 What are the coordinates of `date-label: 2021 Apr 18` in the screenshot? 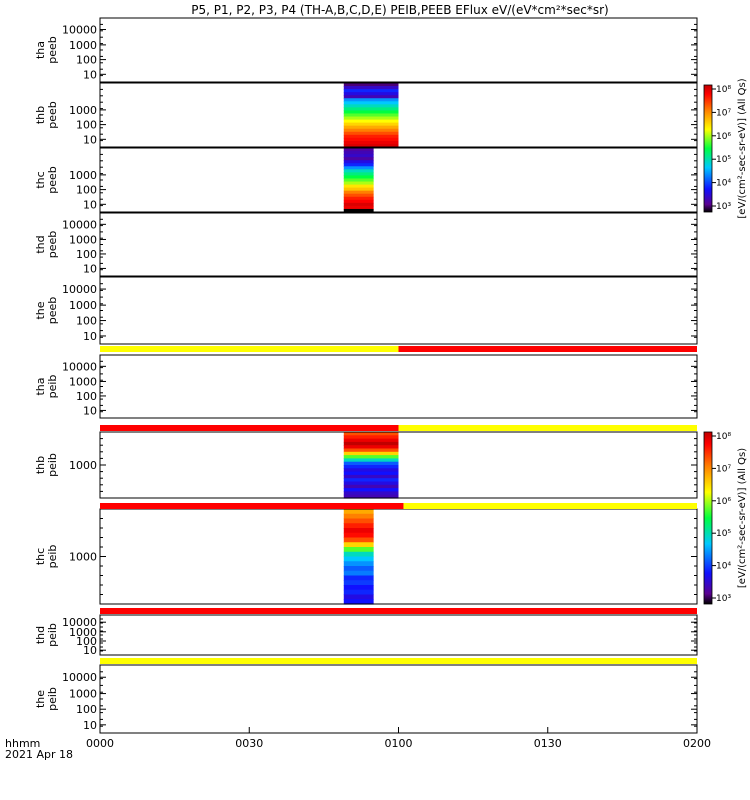 It's located at (39, 754).